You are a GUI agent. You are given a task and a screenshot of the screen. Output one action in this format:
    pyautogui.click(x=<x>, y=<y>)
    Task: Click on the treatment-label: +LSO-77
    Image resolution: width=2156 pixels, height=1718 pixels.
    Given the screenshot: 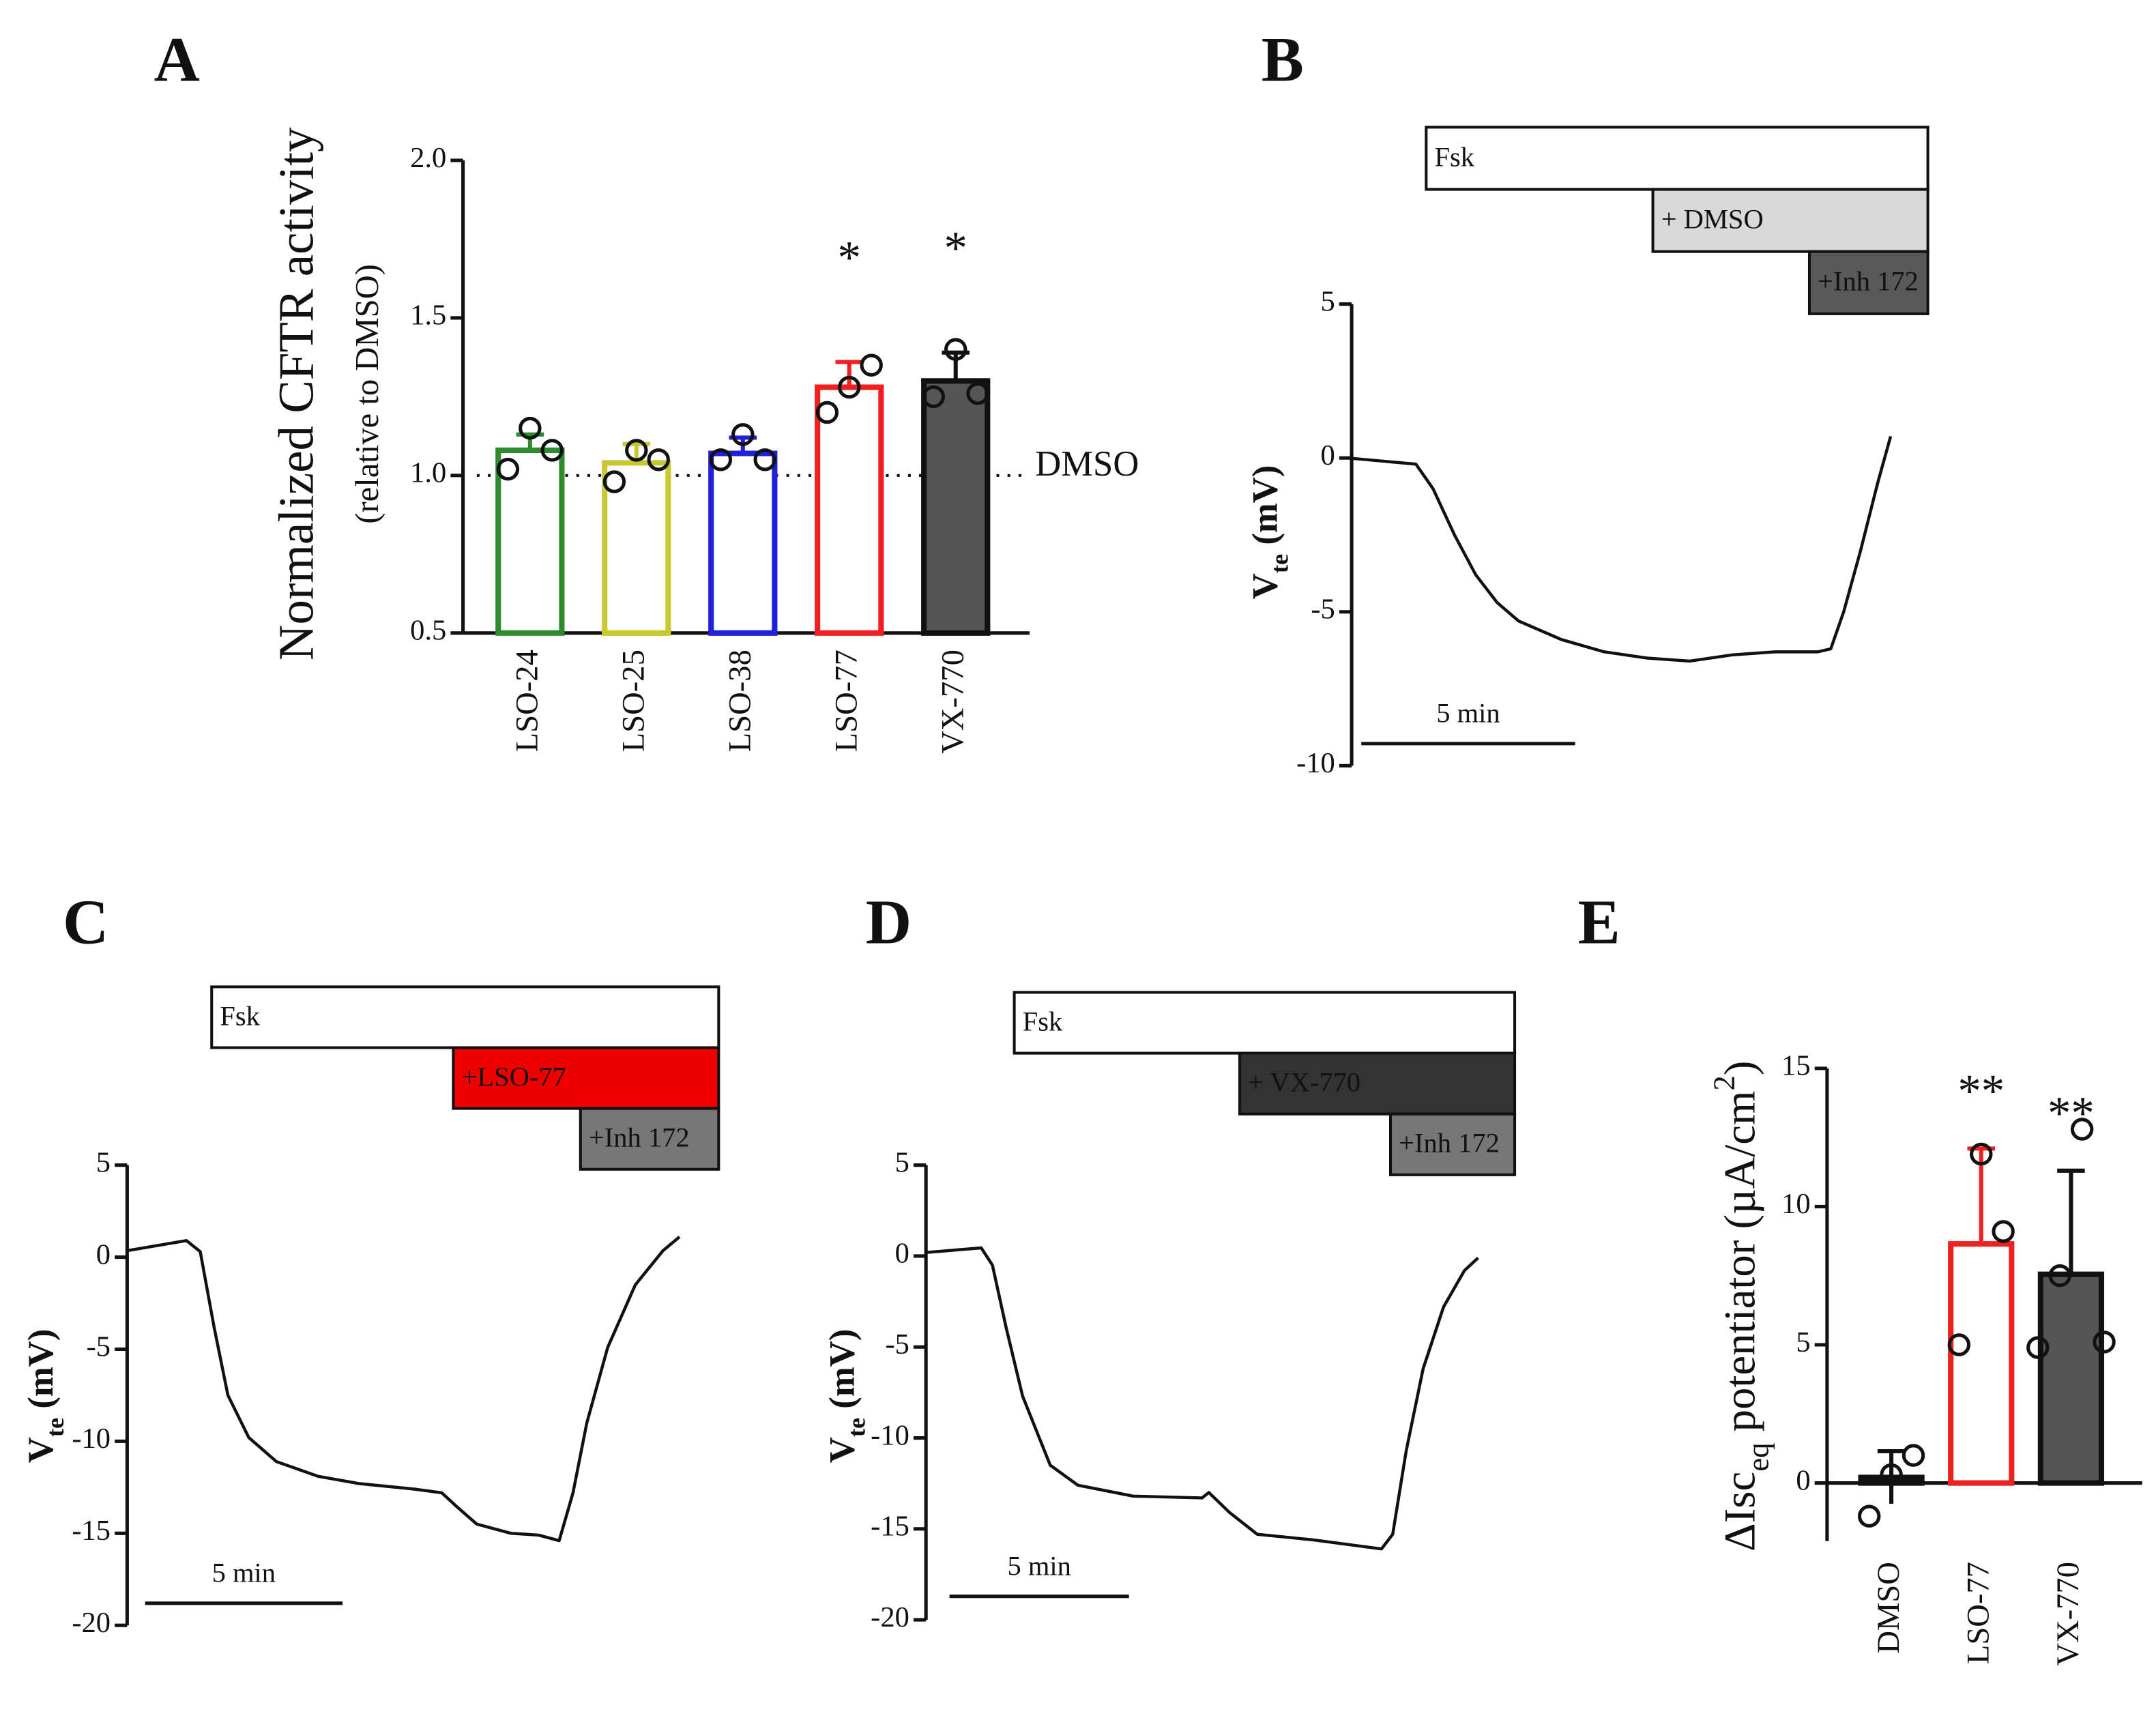 What is the action you would take?
    pyautogui.click(x=514, y=1076)
    